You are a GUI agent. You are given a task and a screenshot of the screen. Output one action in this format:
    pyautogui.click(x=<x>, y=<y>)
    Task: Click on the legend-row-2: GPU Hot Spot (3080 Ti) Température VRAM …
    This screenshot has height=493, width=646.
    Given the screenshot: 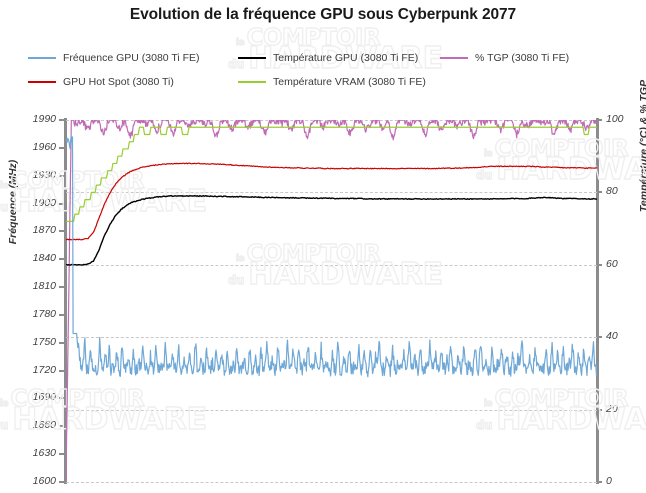 What is the action you would take?
    pyautogui.click(x=323, y=84)
    